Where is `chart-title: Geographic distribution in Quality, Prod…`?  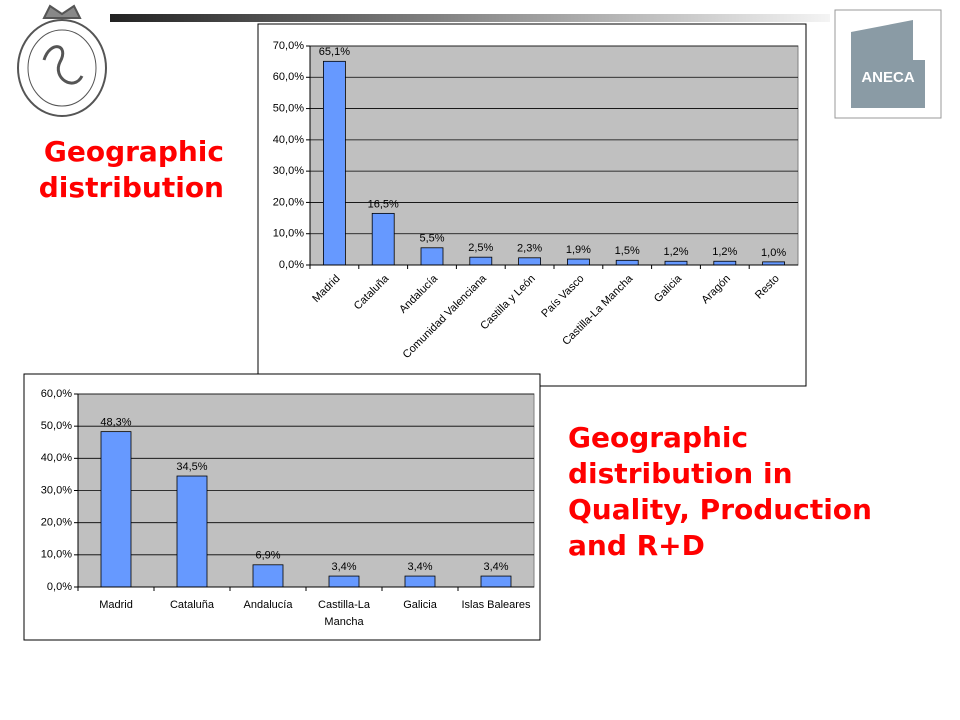 chart-title: Geographic distribution in Quality, Prod… is located at coordinates (720, 491).